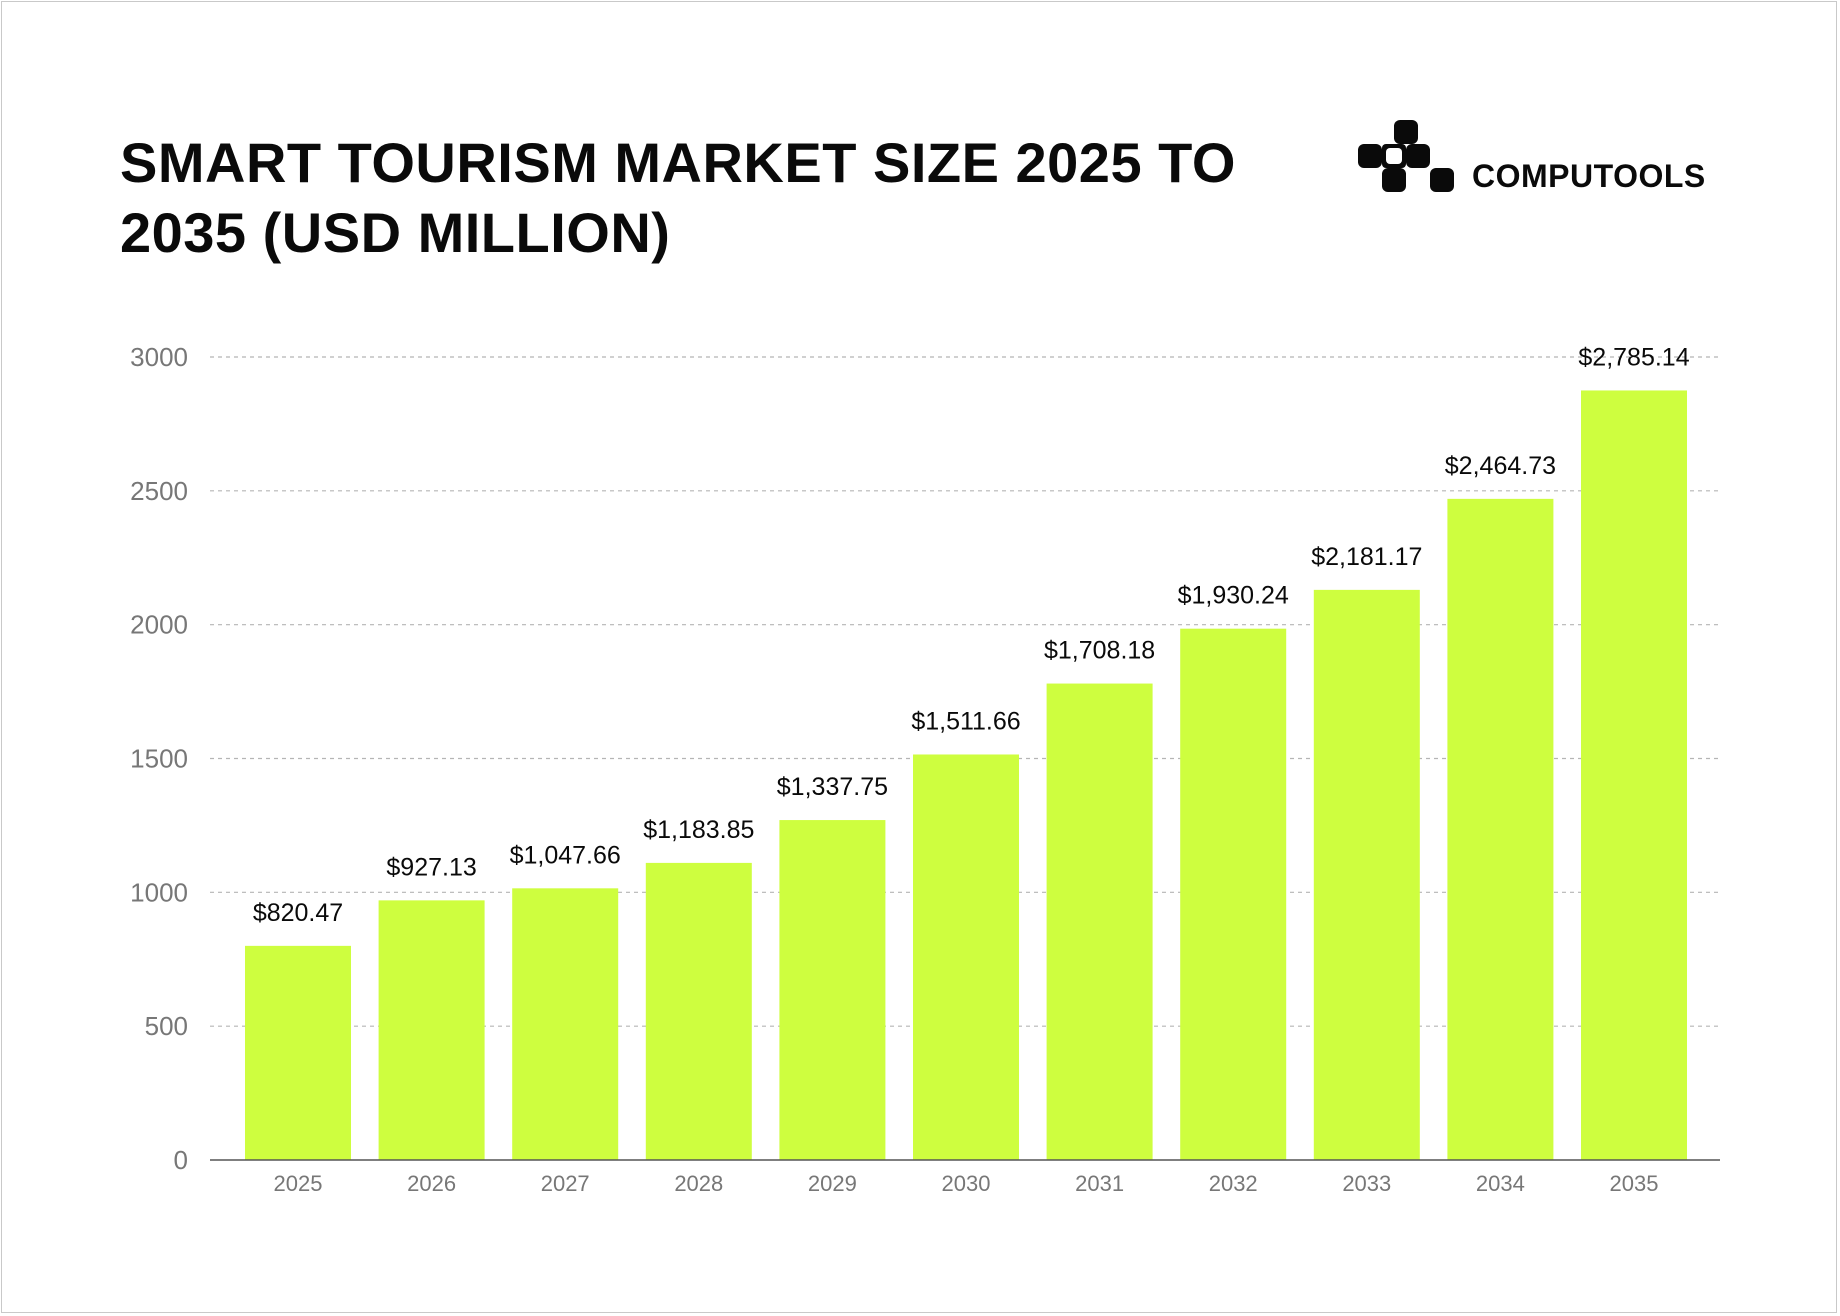 The height and width of the screenshot is (1316, 1840). What do you see at coordinates (1233, 1183) in the screenshot?
I see `x-tick-label: 2032` at bounding box center [1233, 1183].